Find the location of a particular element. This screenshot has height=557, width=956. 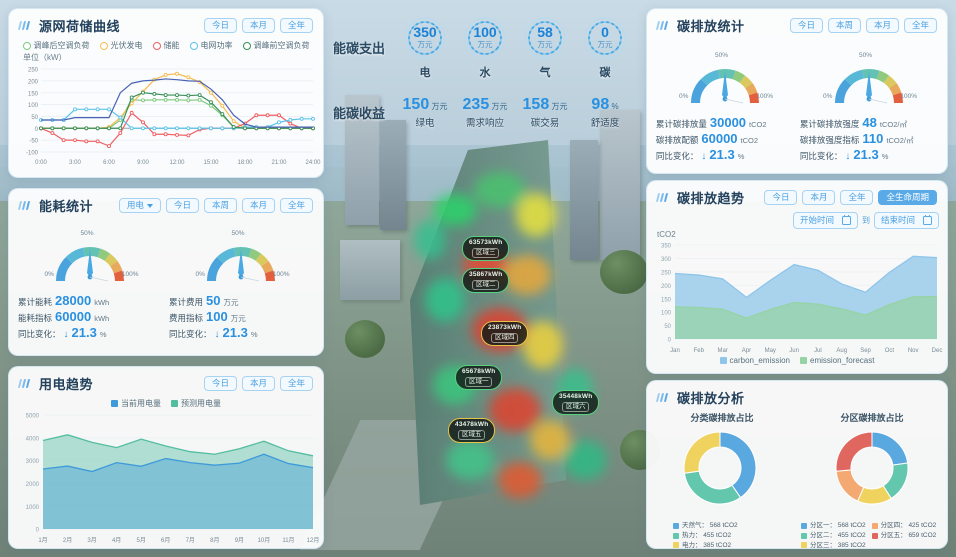

svg-text: 200 is located at coordinates (666, 287).